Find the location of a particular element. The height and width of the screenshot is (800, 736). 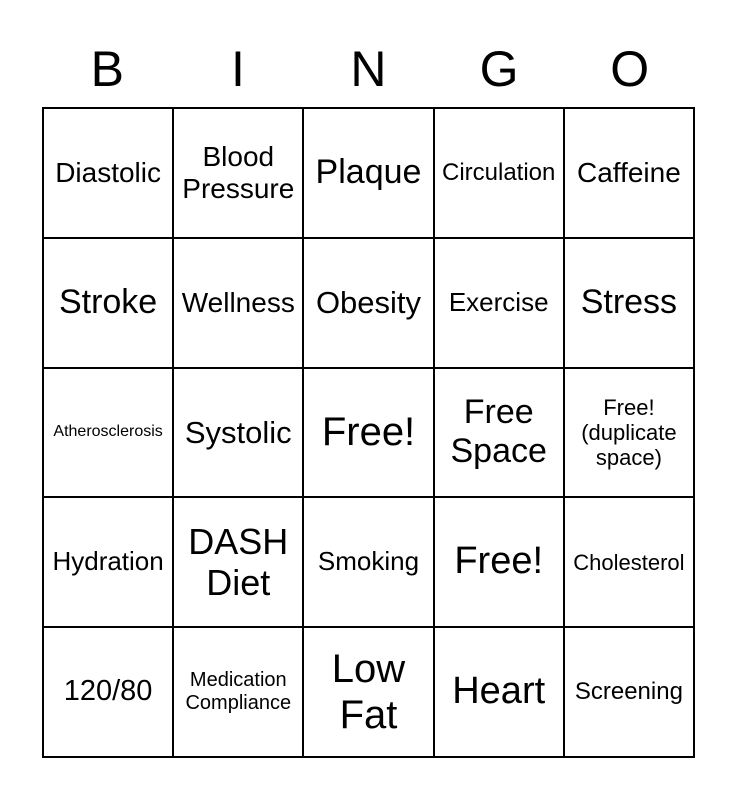

bingo-cell: Smoking is located at coordinates (368, 562).